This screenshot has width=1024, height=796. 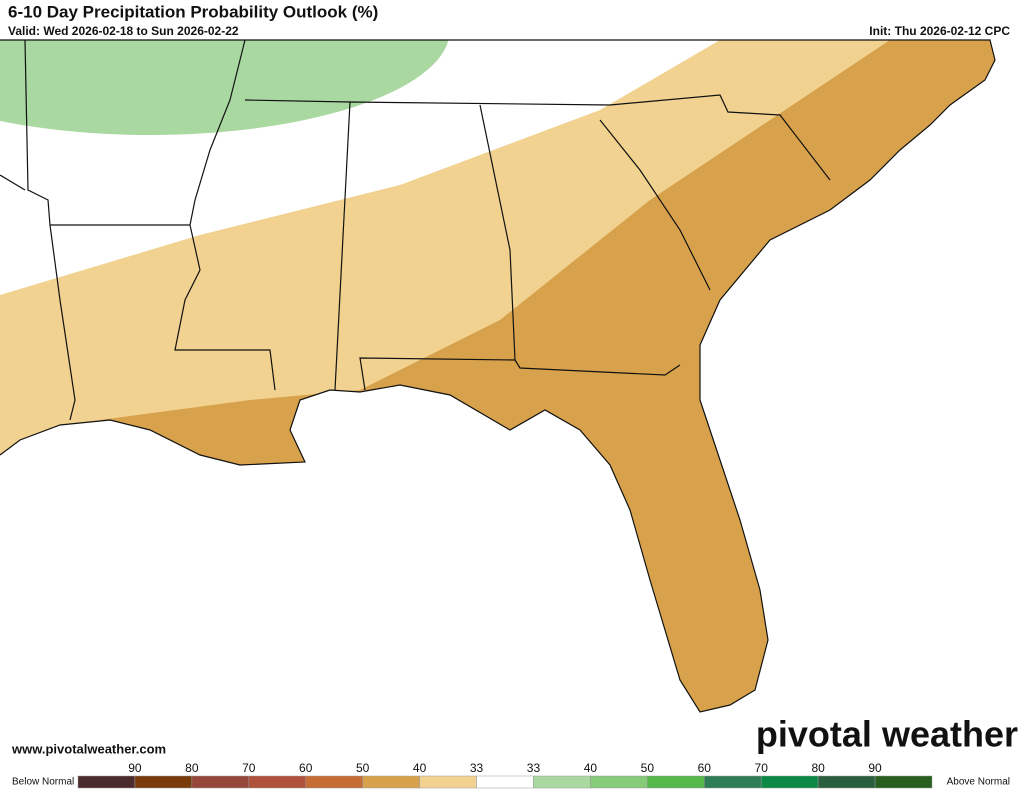 What do you see at coordinates (88, 748) in the screenshot?
I see `site-url: www.pivotalweather.com` at bounding box center [88, 748].